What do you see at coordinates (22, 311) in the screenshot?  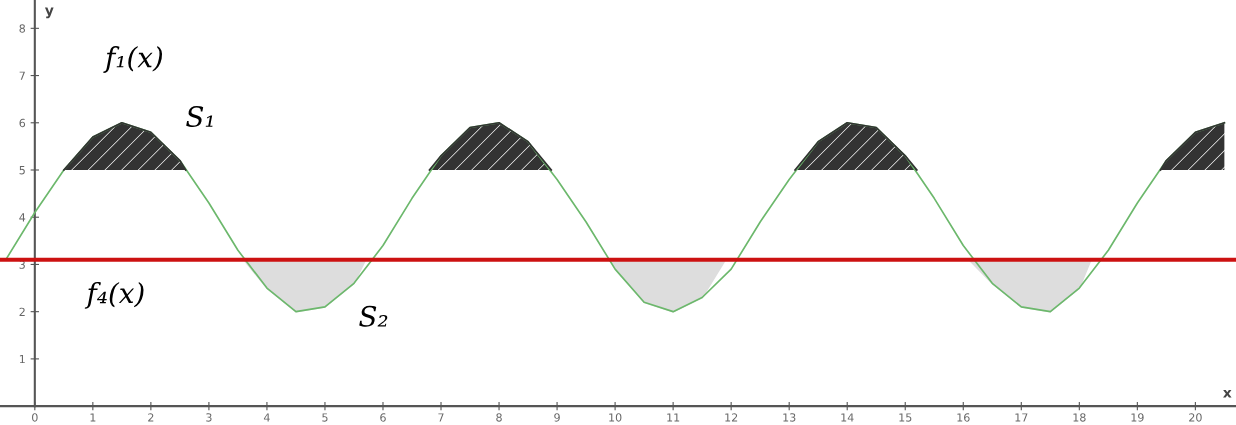 I see `y-tick-label: 2` at bounding box center [22, 311].